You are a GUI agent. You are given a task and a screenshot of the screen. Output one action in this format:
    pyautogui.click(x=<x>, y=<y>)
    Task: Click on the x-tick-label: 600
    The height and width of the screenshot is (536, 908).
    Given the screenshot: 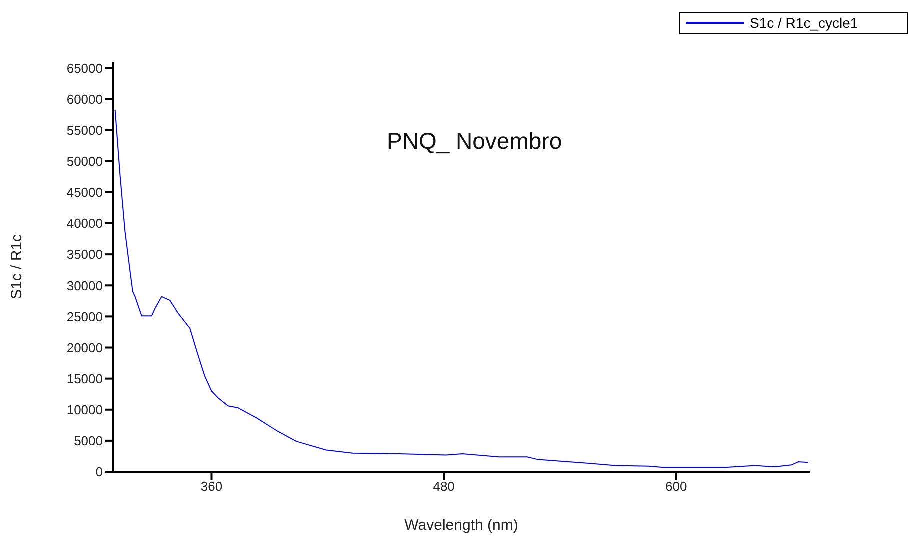 What is the action you would take?
    pyautogui.click(x=677, y=486)
    